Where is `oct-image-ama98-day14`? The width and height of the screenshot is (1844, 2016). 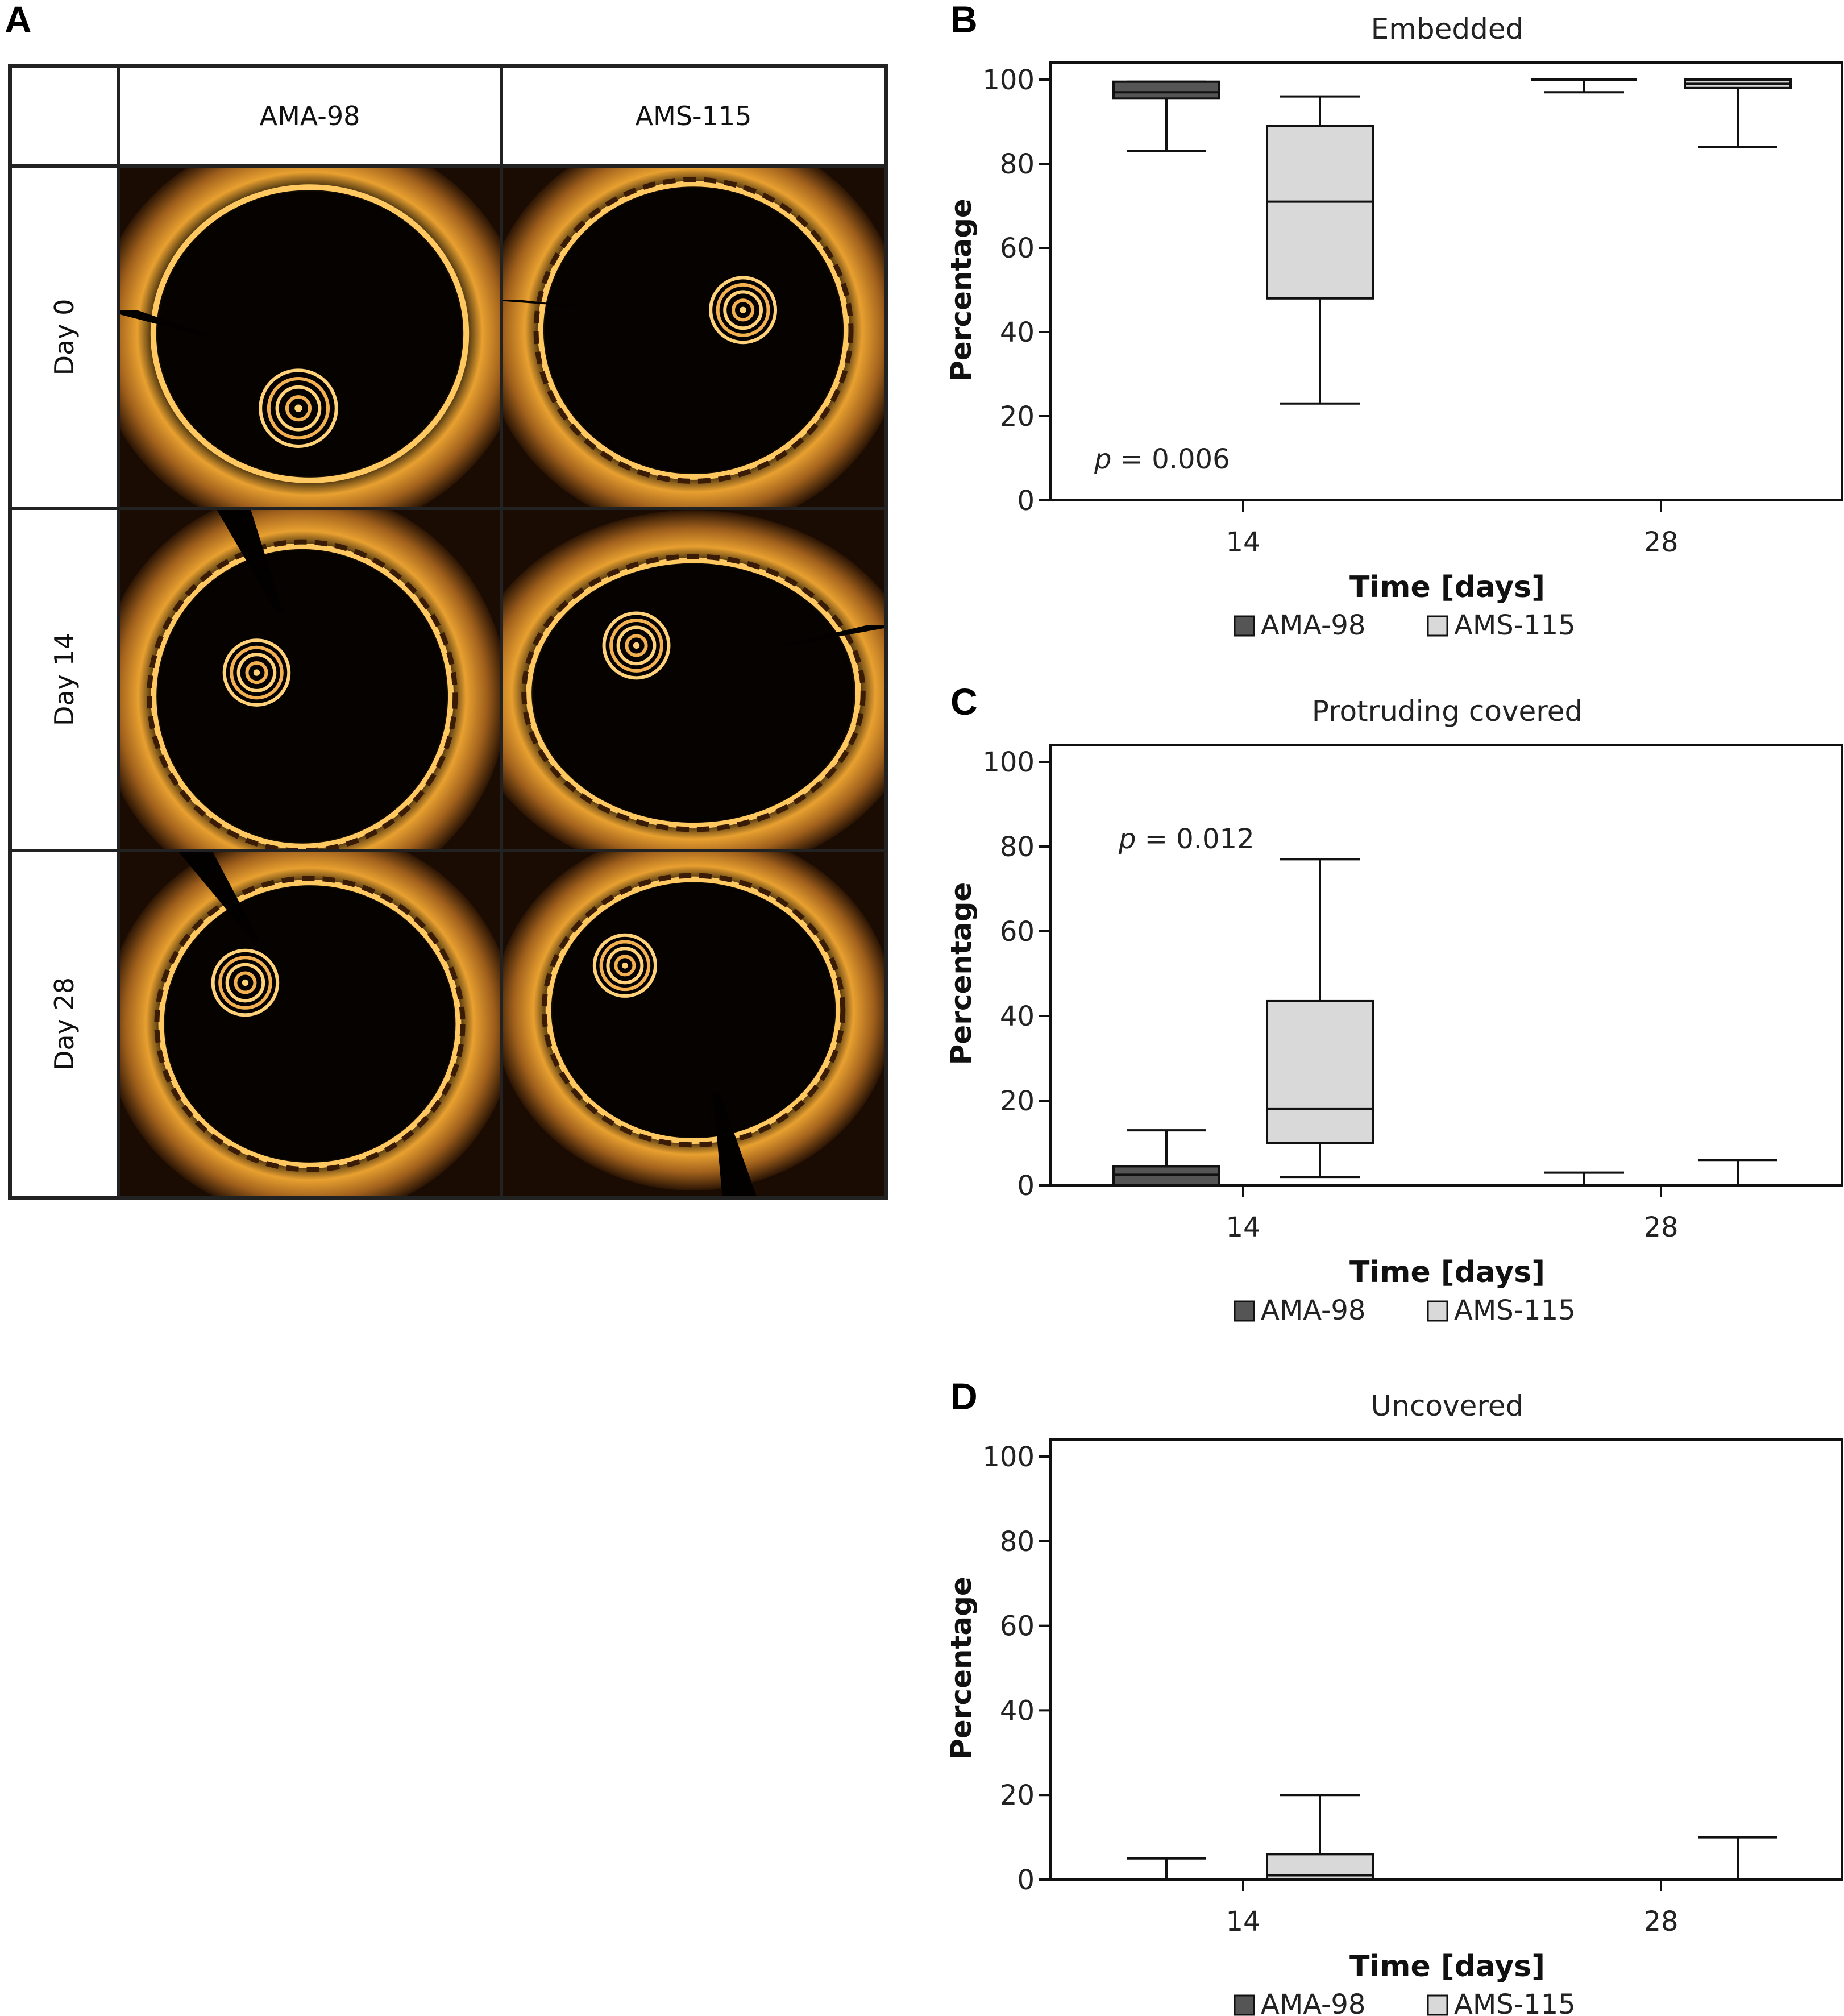 oct-image-ama98-day14 is located at coordinates (310, 679).